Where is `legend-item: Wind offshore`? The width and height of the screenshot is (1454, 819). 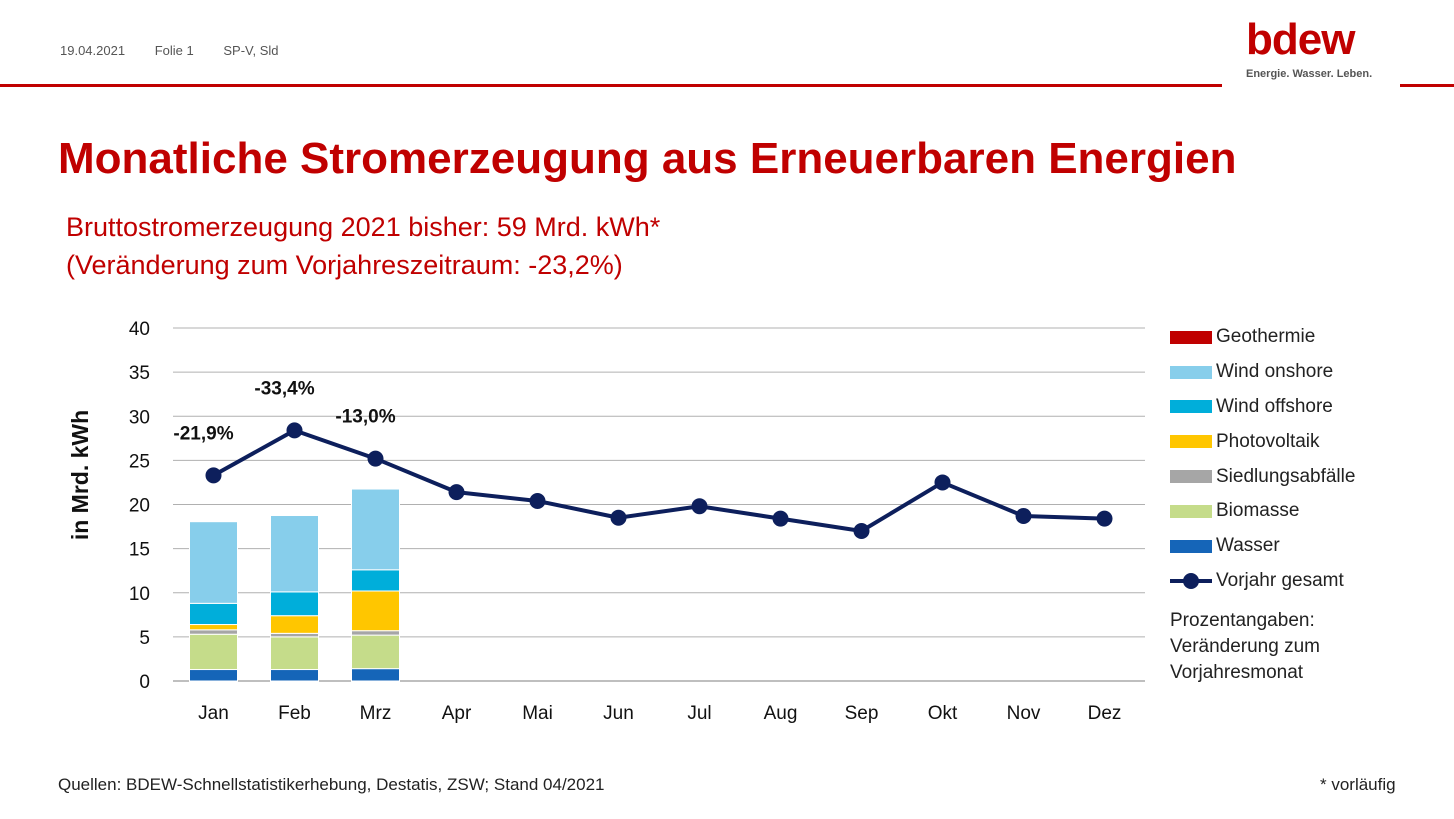
legend-item: Wind offshore is located at coordinates (1305, 407).